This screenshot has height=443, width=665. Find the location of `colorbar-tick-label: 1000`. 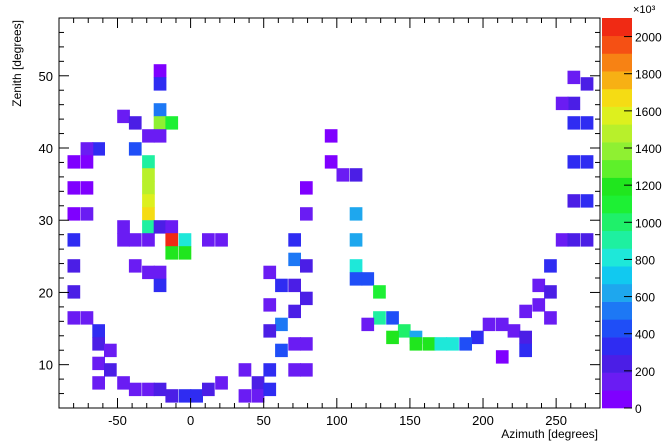

colorbar-tick-label: 1000 is located at coordinates (648, 223).